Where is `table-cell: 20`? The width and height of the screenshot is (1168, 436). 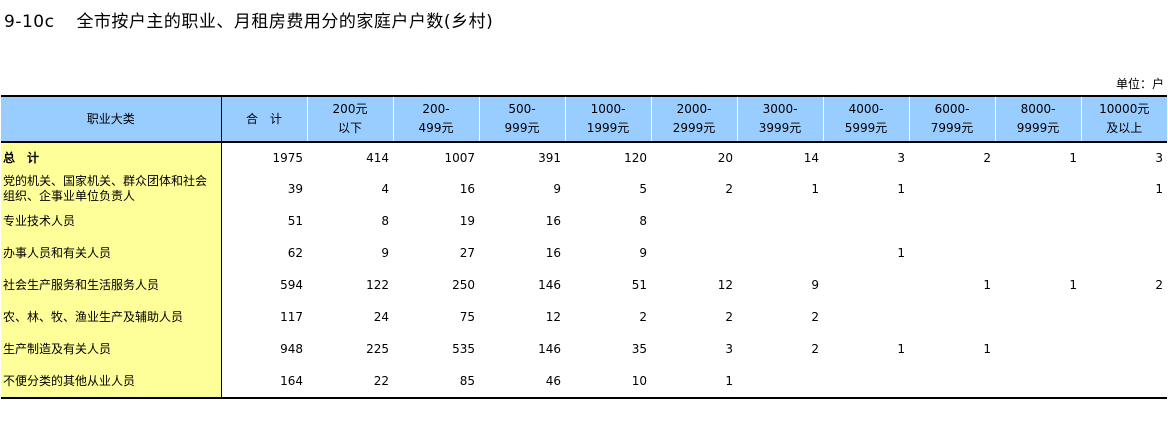 table-cell: 20 is located at coordinates (725, 158).